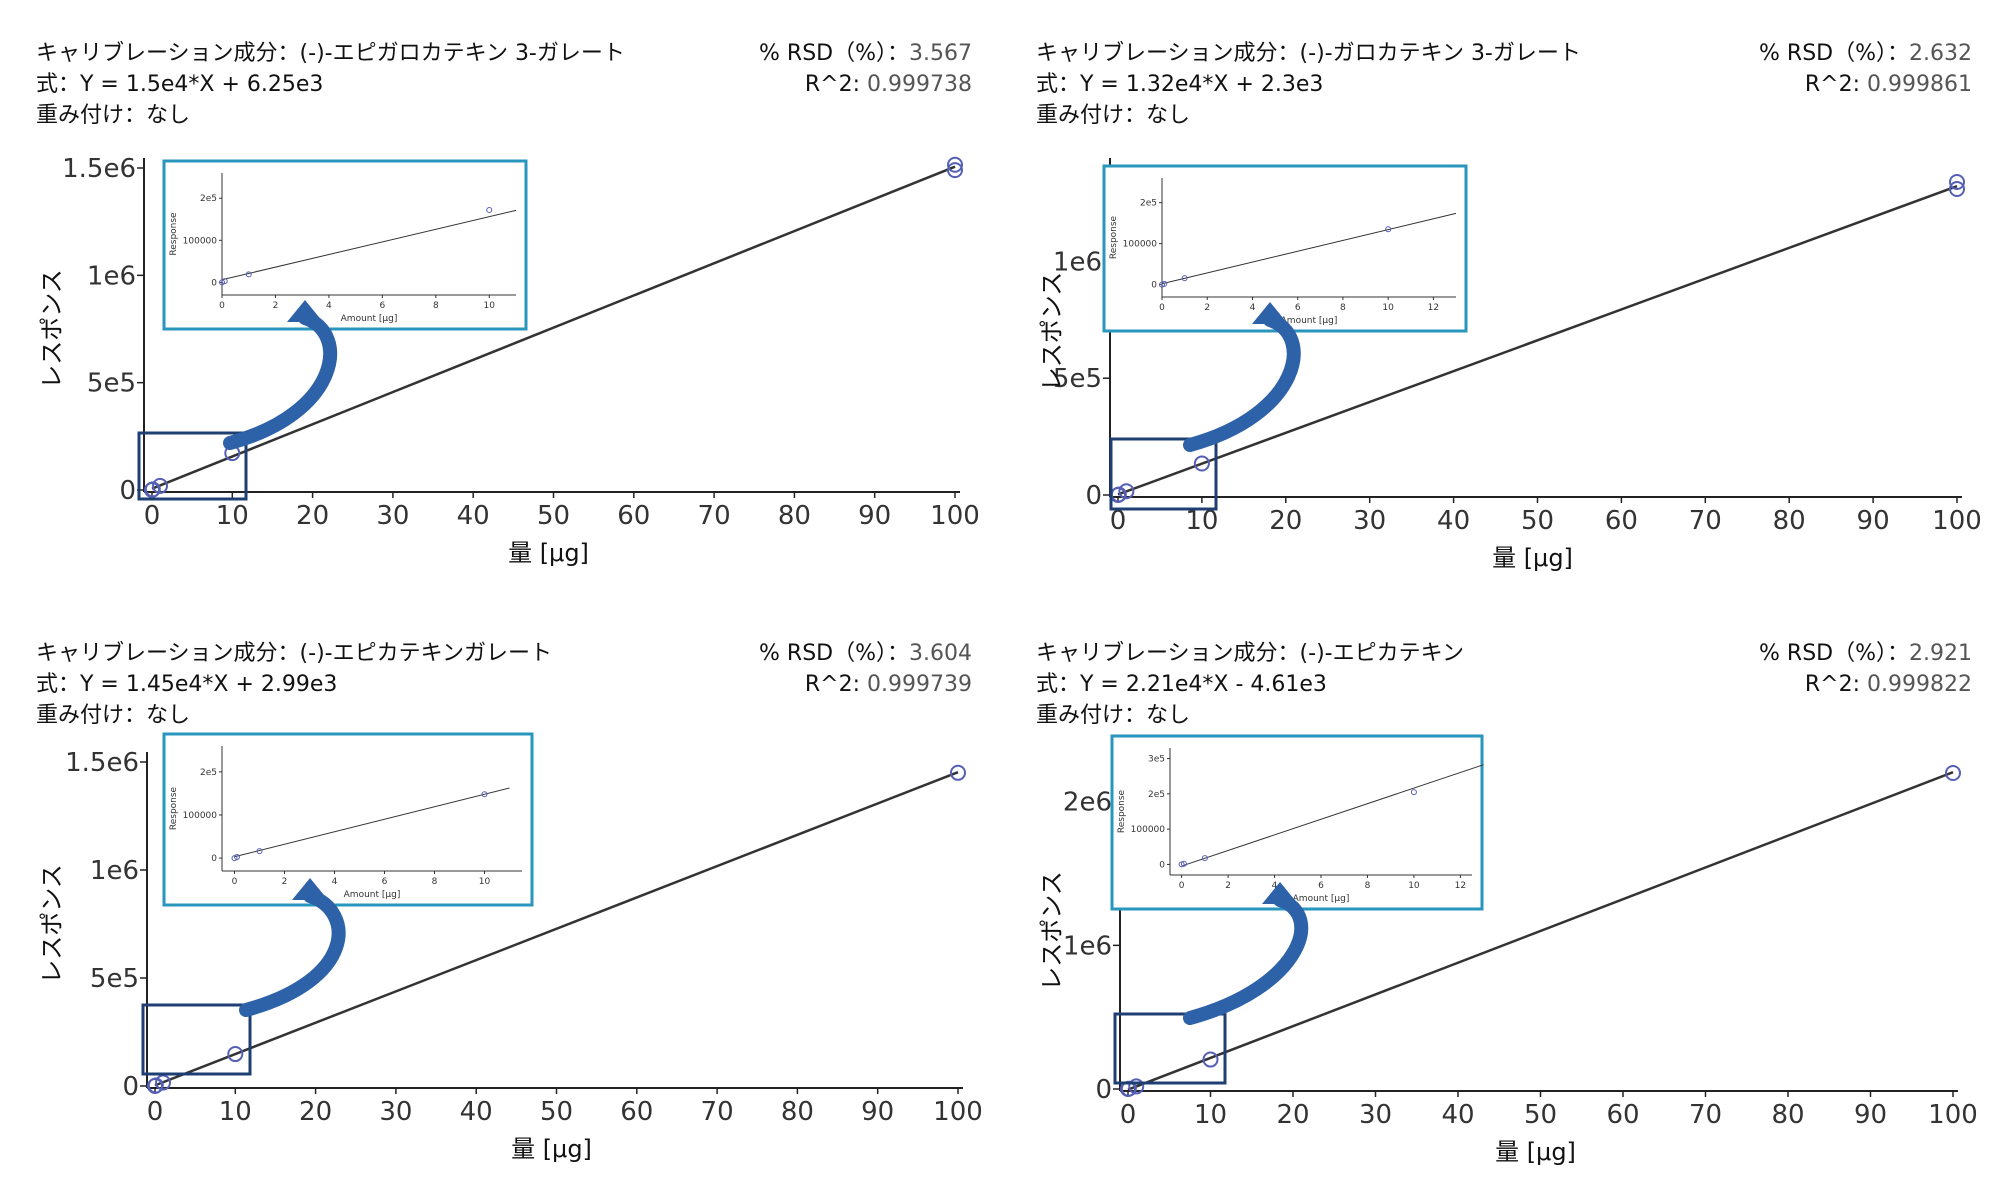 This screenshot has height=1201, width=2000. What do you see at coordinates (940, 53) in the screenshot?
I see `rsd-value: 3.567` at bounding box center [940, 53].